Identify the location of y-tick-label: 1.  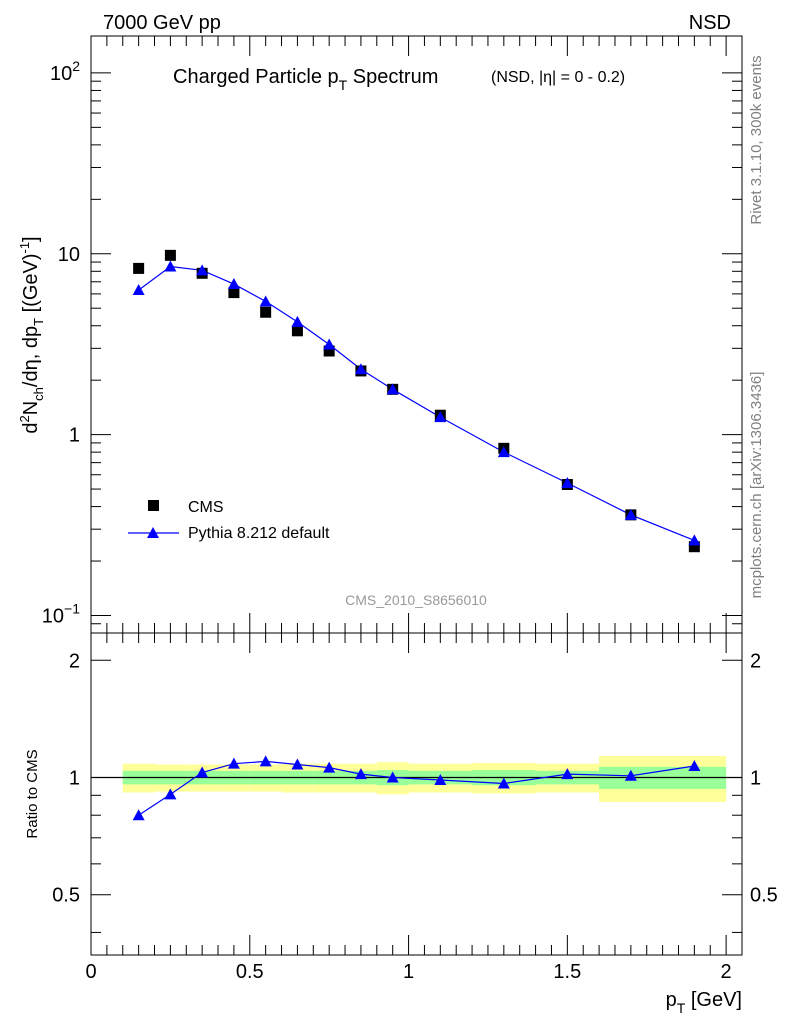
(74, 436).